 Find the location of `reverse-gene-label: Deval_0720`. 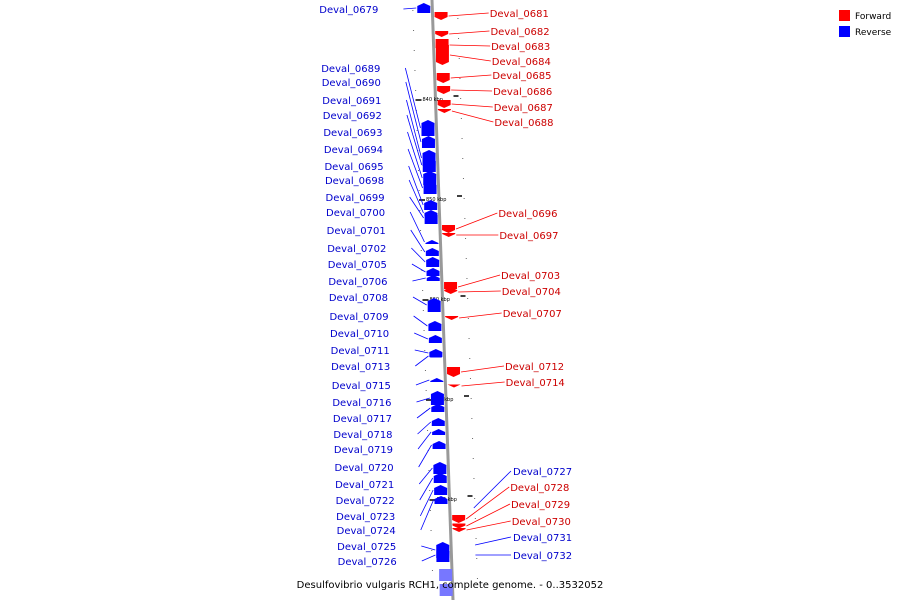

reverse-gene-label: Deval_0720 is located at coordinates (364, 468).